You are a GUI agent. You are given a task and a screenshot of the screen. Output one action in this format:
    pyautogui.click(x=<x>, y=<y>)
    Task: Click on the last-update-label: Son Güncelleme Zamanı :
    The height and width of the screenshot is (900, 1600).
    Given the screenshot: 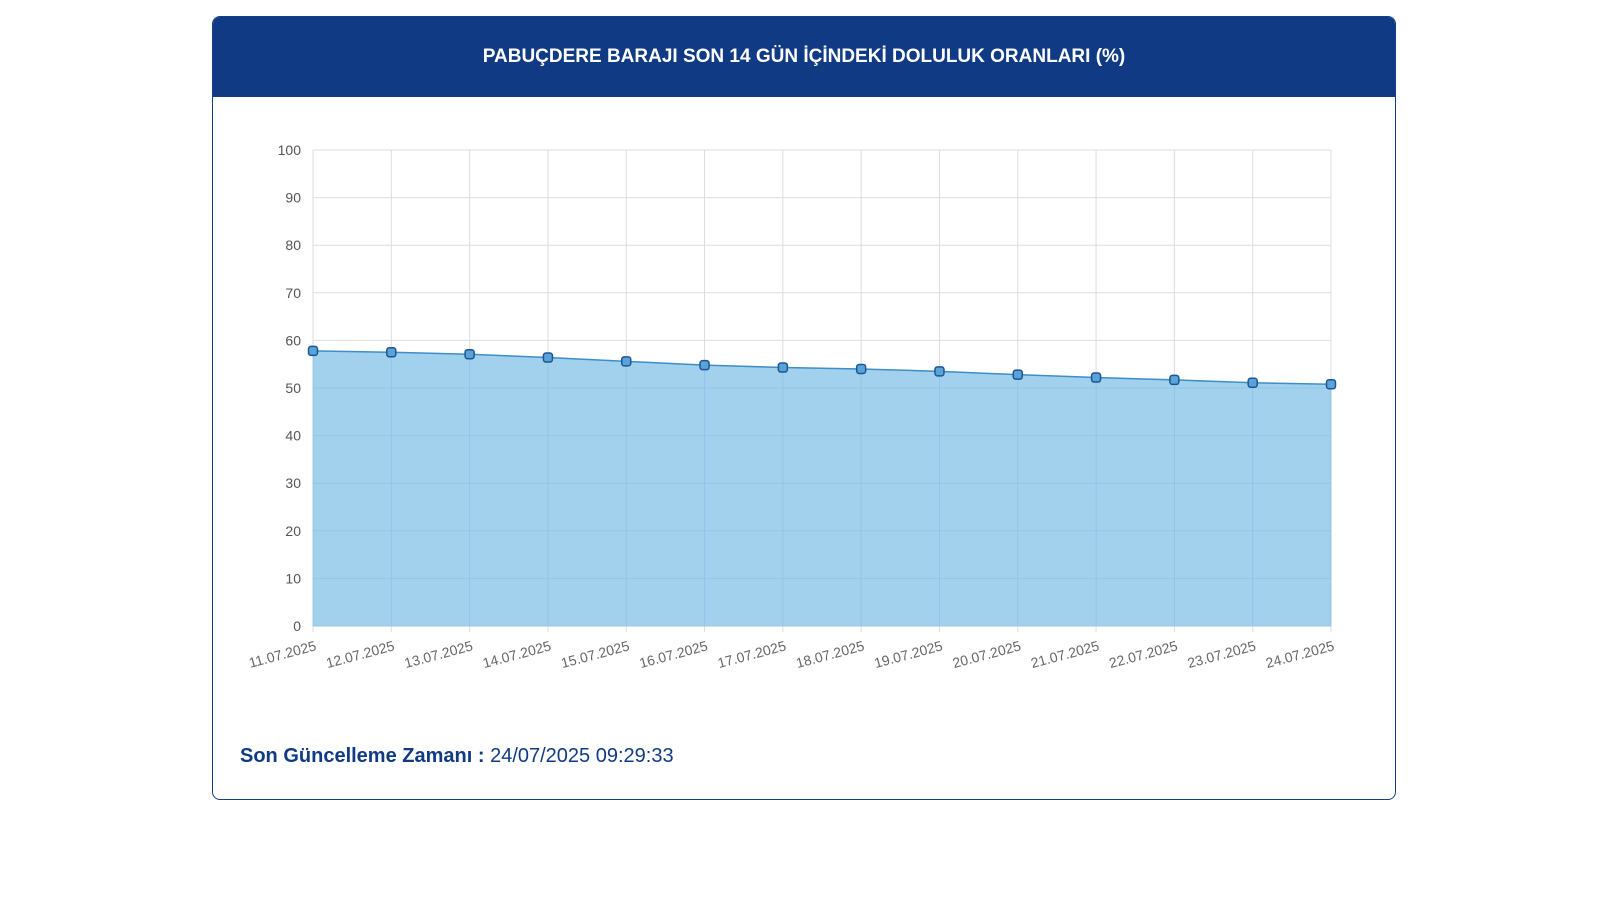 What is the action you would take?
    pyautogui.click(x=362, y=756)
    